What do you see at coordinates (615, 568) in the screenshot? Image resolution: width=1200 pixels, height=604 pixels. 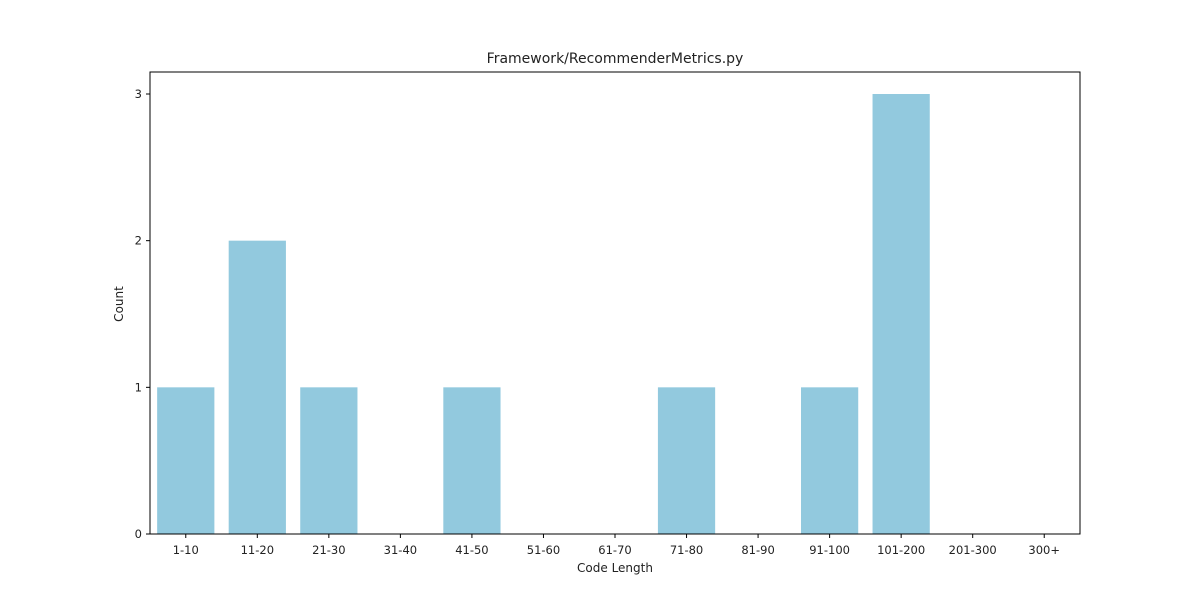 I see `x-axis-label: Code Length` at bounding box center [615, 568].